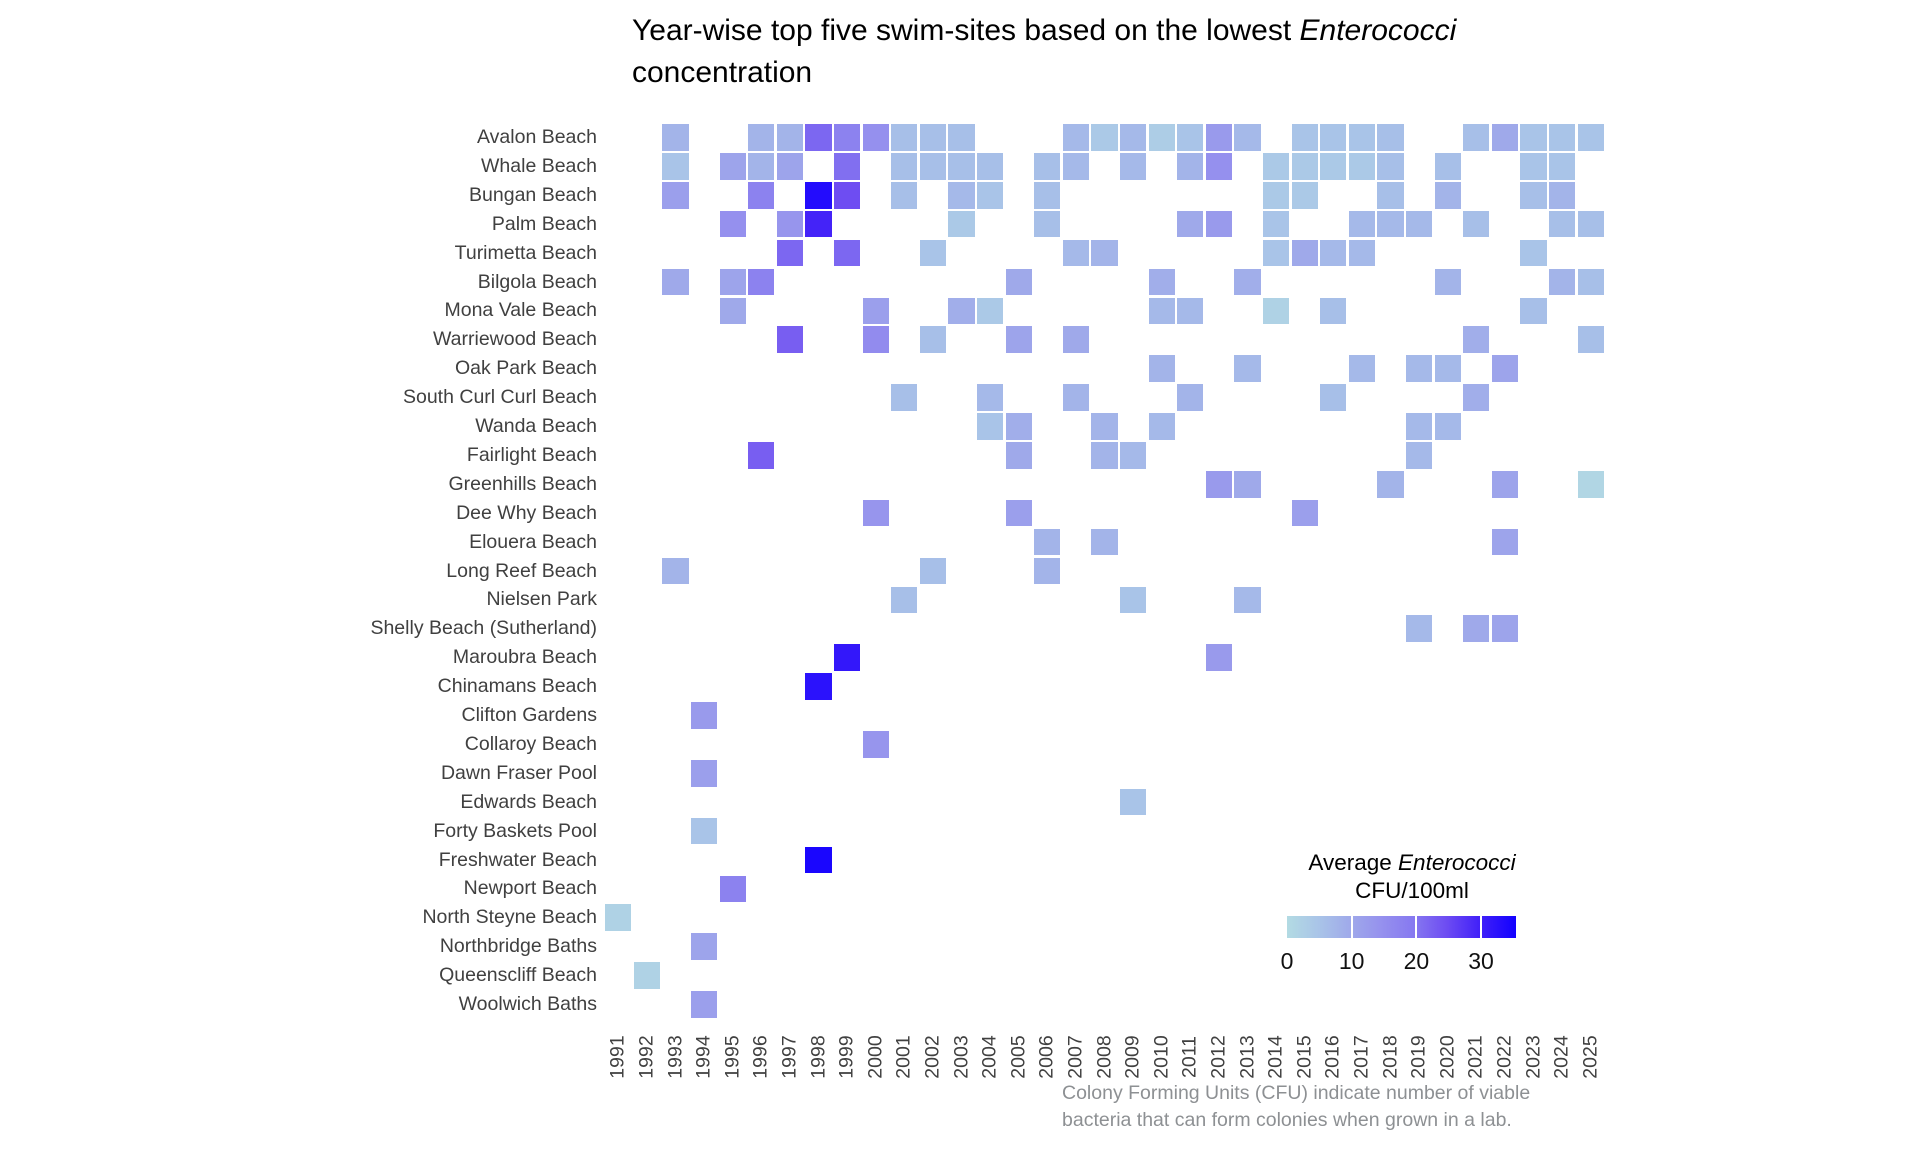 Image resolution: width=1920 pixels, height=1152 pixels. I want to click on y-axis-label: Avalon Beach, so click(537, 137).